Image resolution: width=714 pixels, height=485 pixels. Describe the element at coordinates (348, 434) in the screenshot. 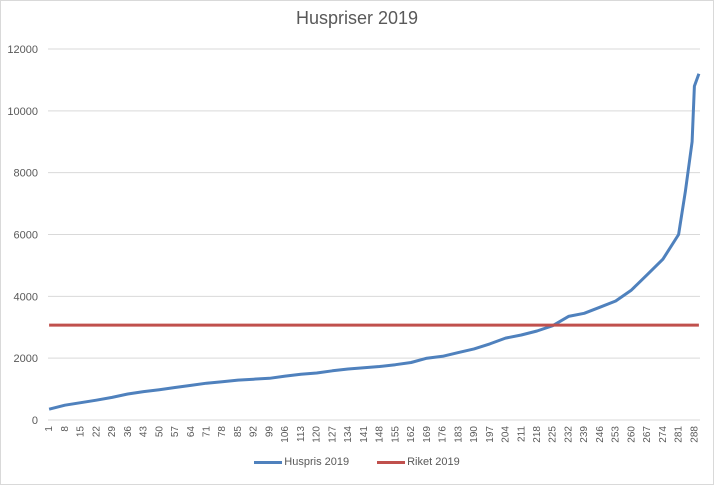

I see `x-tick-label: 134` at that location.